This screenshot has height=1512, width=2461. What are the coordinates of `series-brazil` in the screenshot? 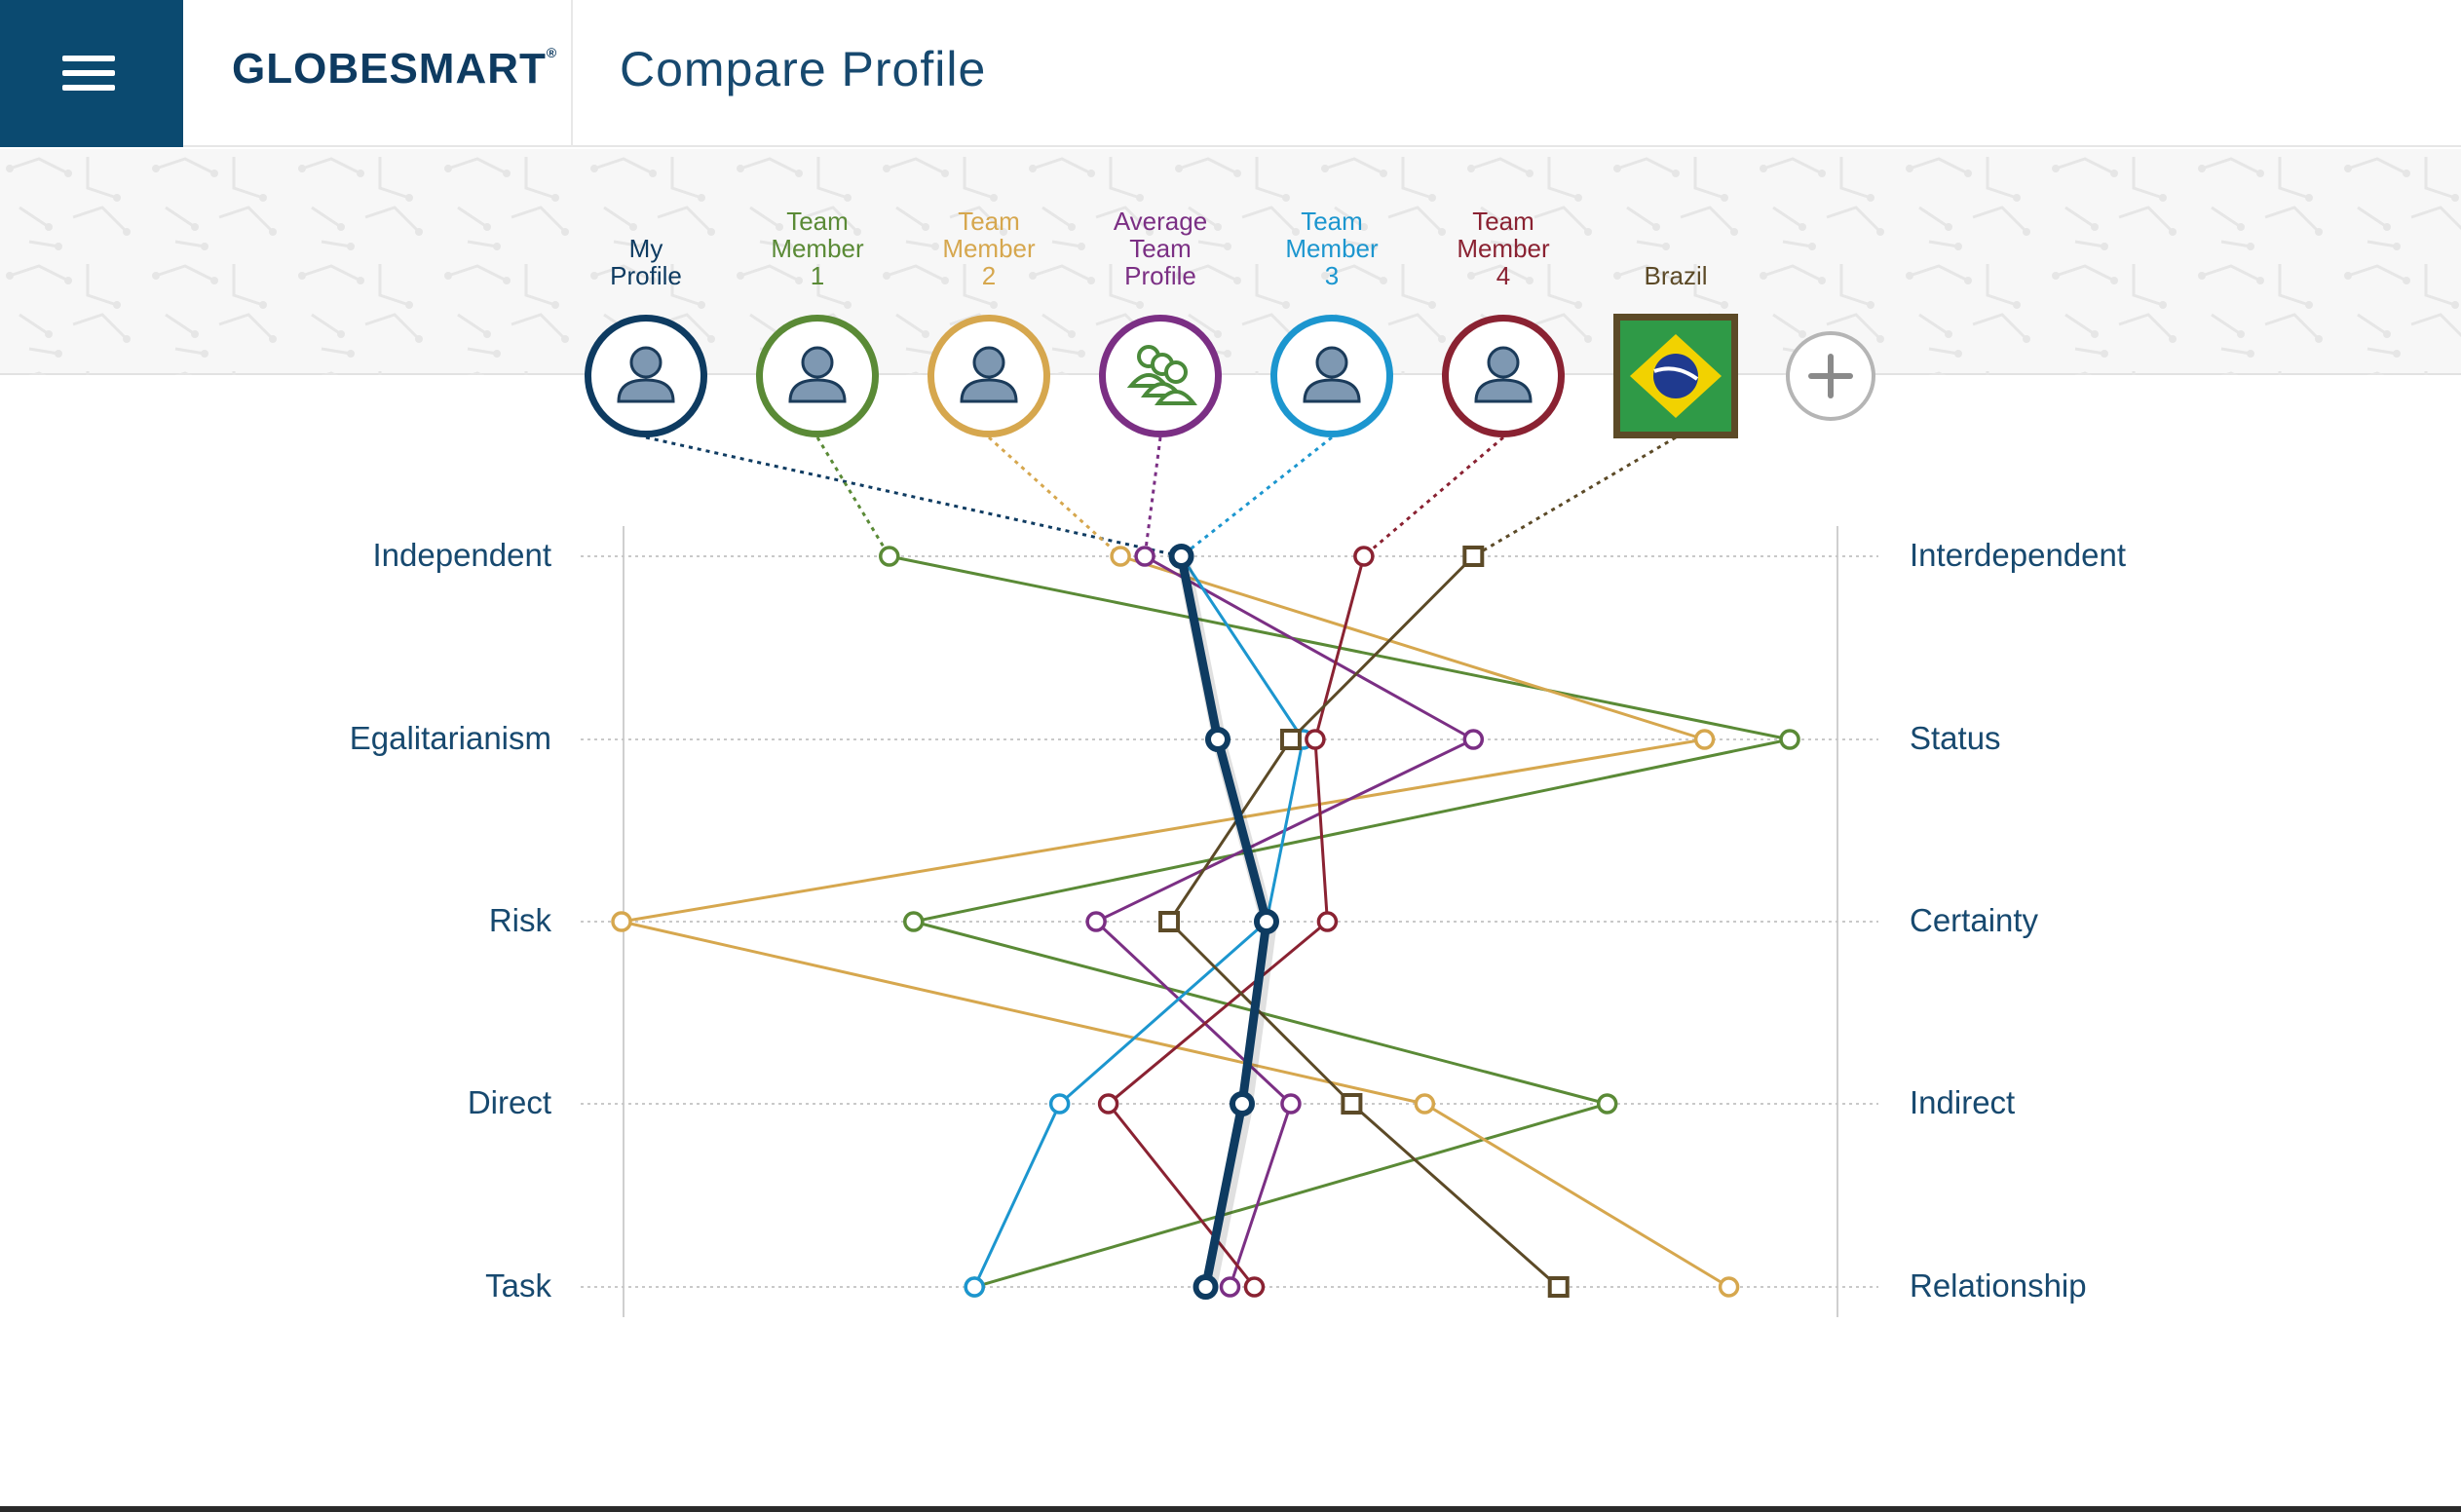 It's located at (1364, 922).